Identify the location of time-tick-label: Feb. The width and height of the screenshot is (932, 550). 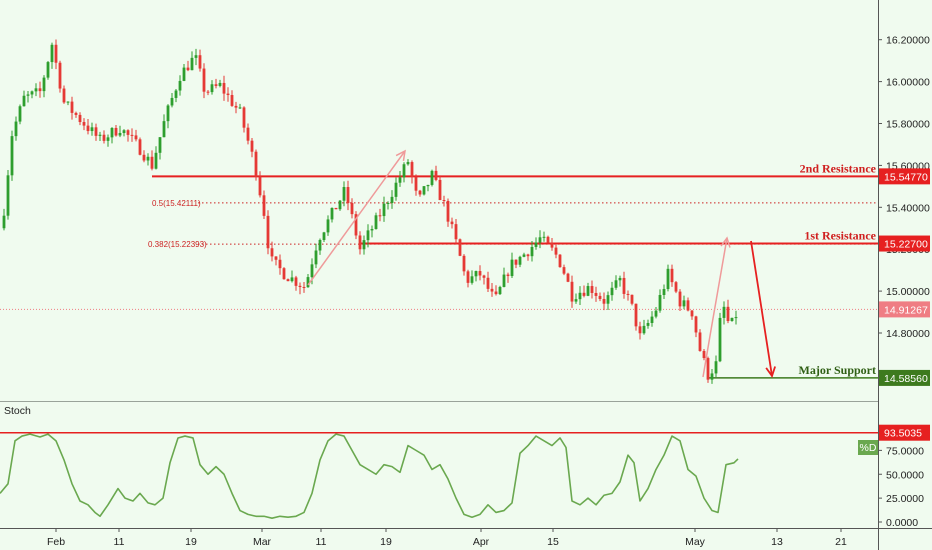
(56, 542).